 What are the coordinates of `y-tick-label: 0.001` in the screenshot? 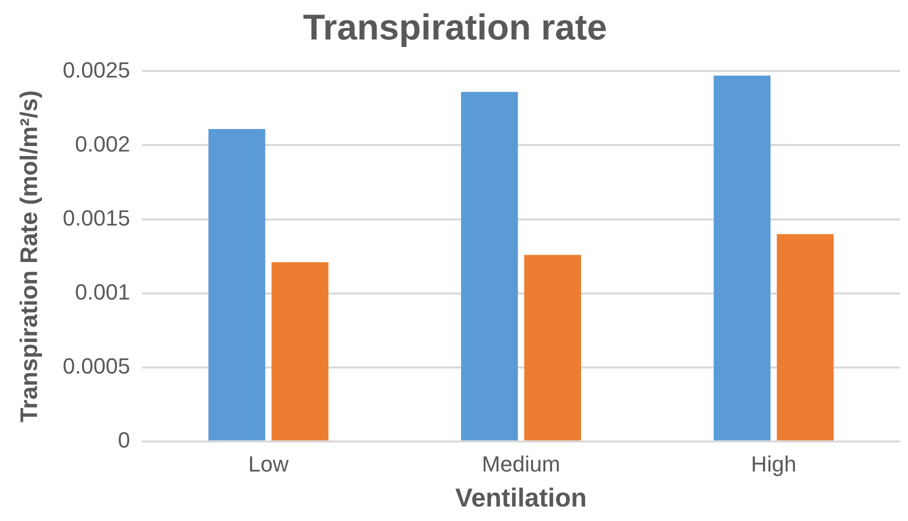 It's located at (102, 291).